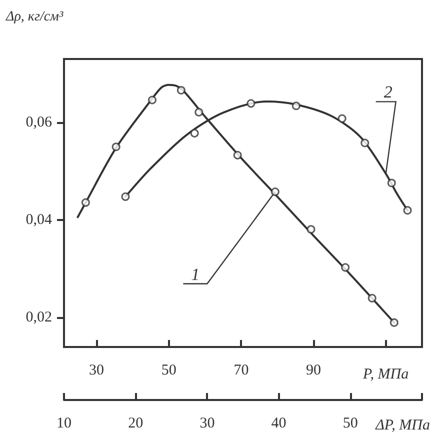  Describe the element at coordinates (402, 426) in the screenshot. I see `x2-axis-title: ΔP, МПа` at that location.